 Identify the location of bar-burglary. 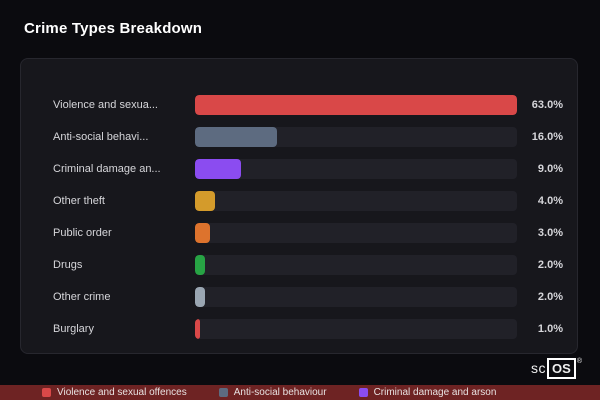
(198, 329).